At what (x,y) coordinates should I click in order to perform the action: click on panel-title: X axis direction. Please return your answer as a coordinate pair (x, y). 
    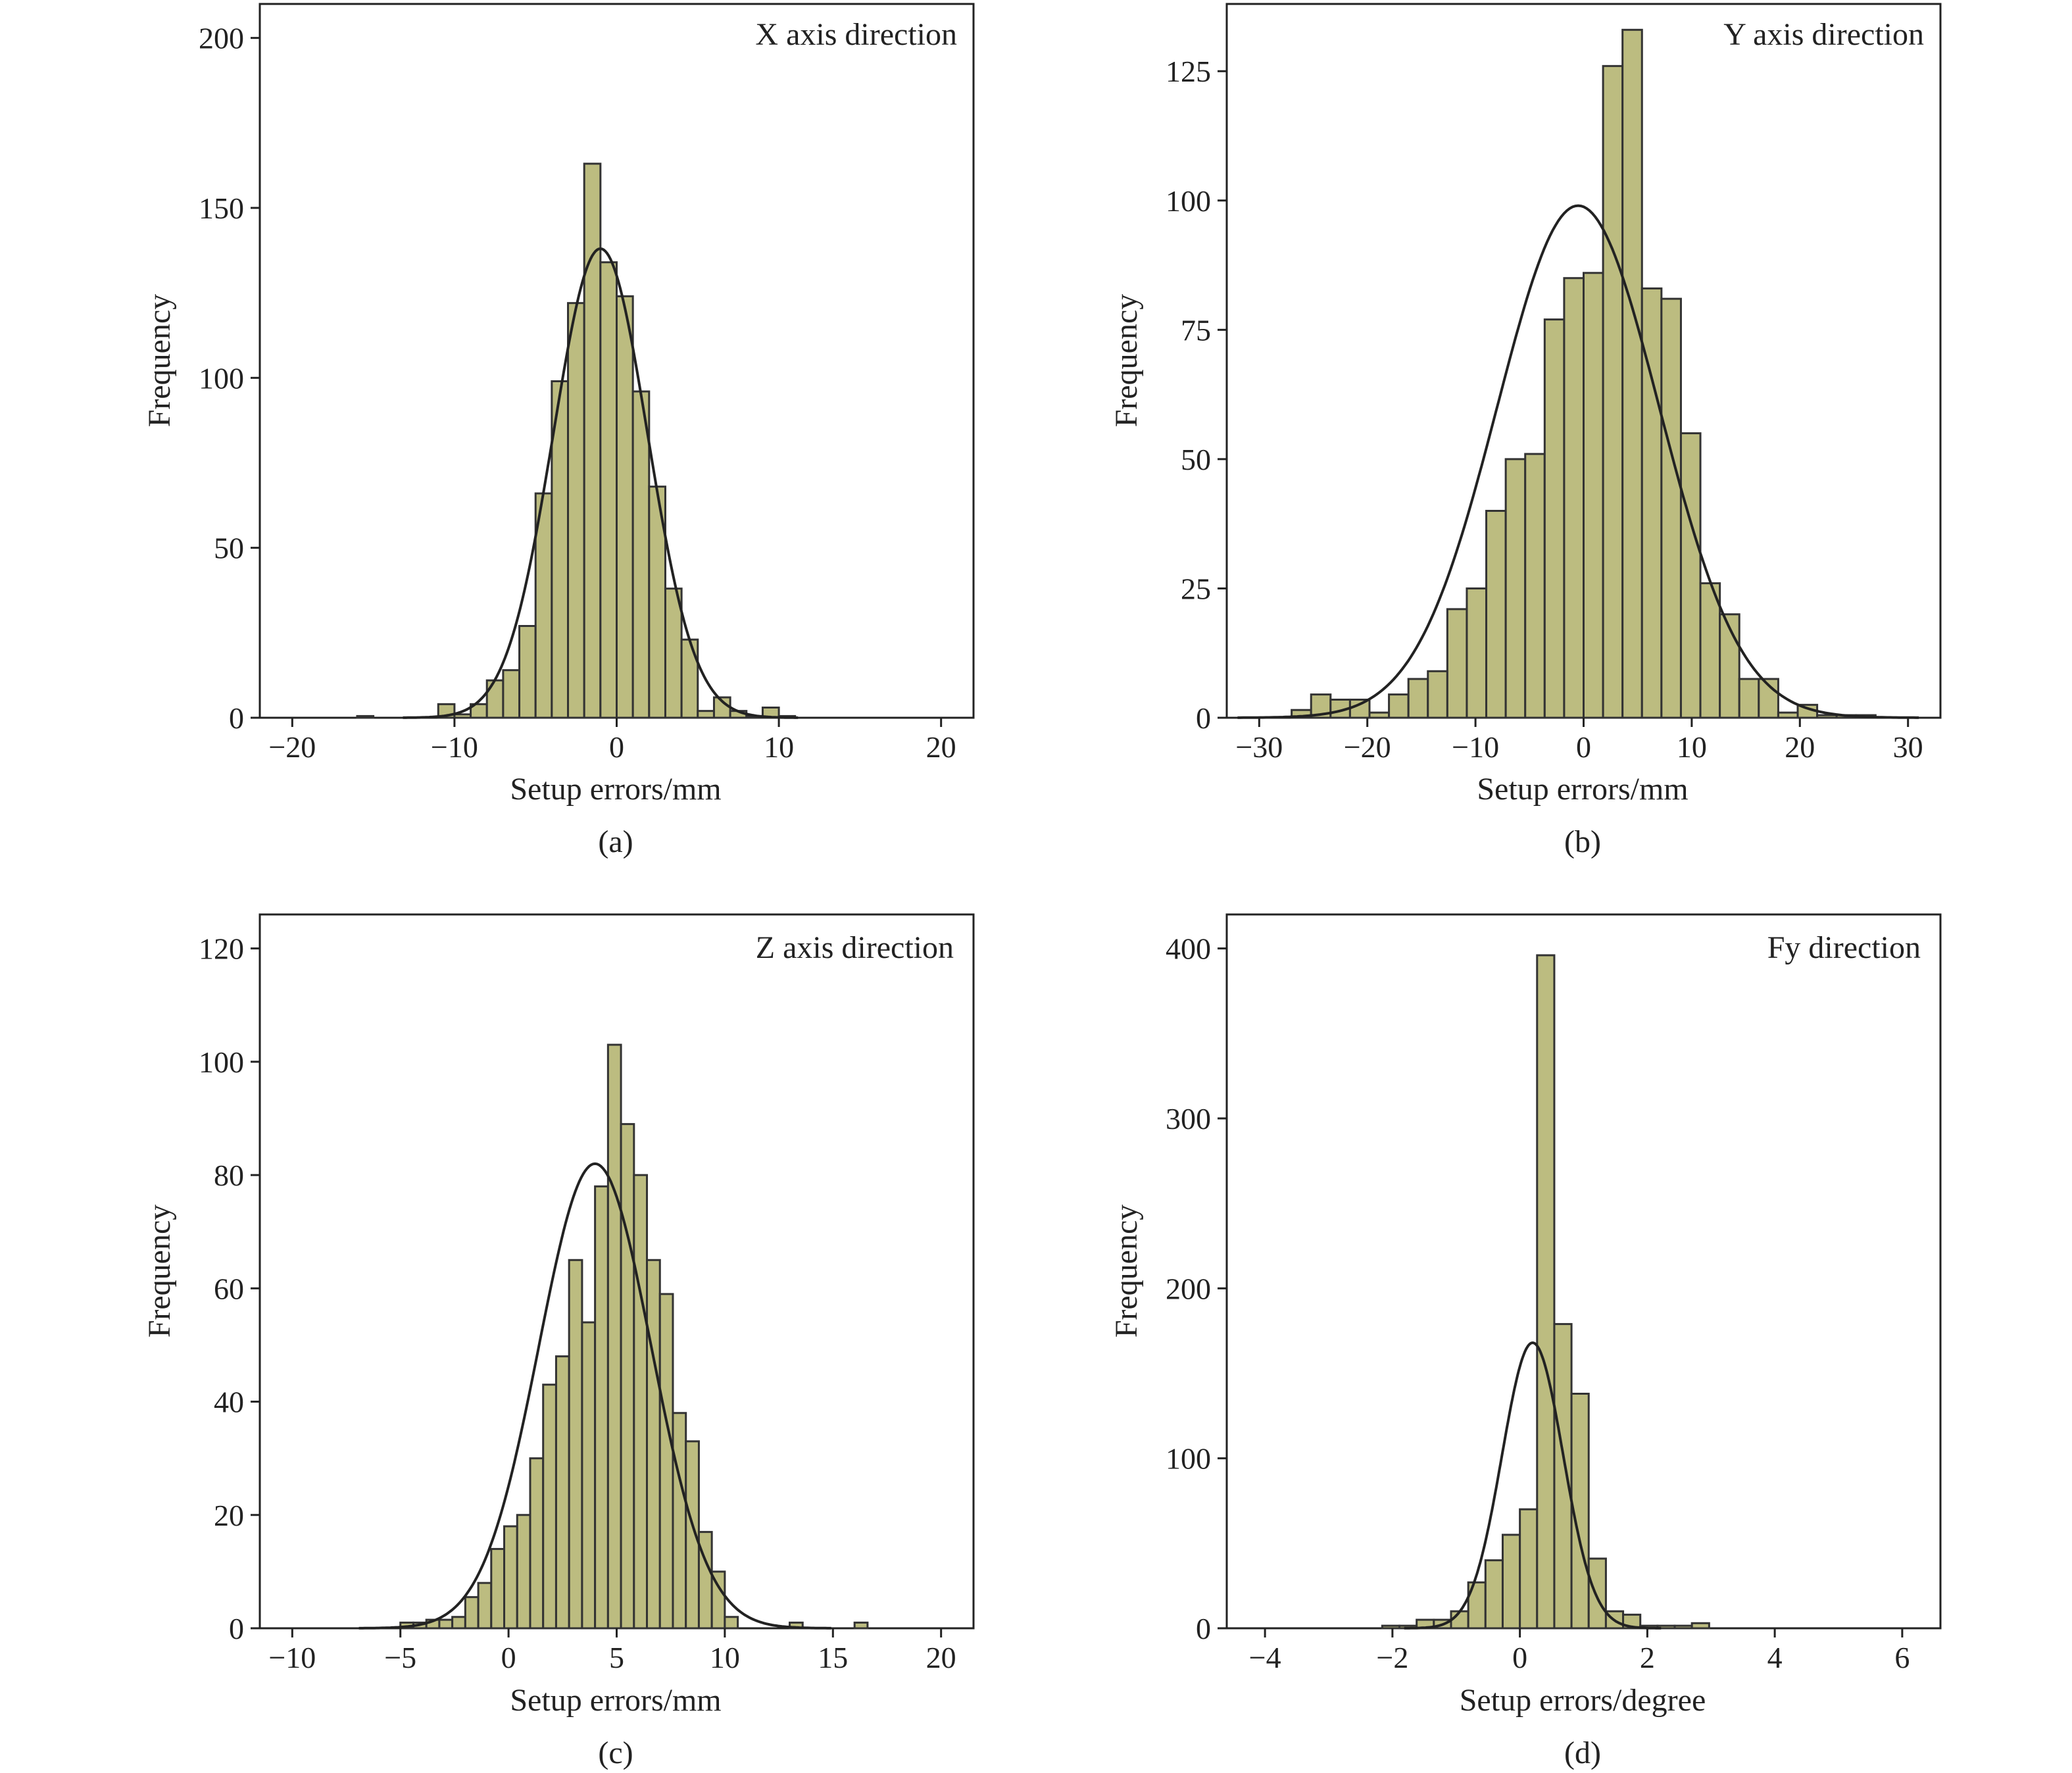
    Looking at the image, I should click on (856, 34).